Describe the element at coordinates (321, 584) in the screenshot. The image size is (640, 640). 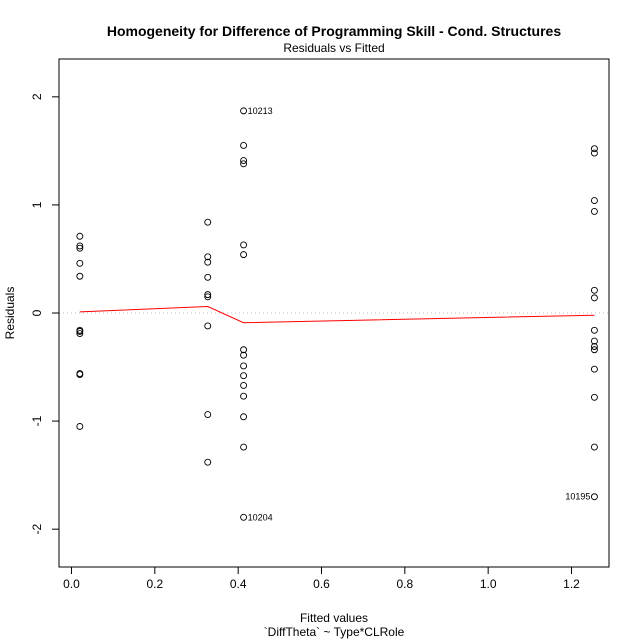
I see `x-tick-label: 0.6` at that location.